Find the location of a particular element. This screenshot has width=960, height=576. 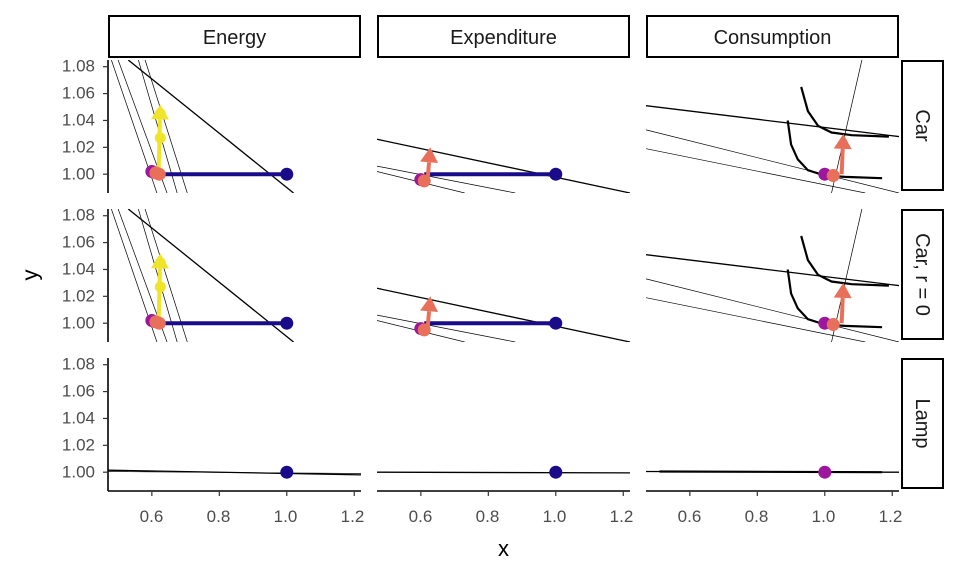

column-strip-label: Energy is located at coordinates (234, 38).